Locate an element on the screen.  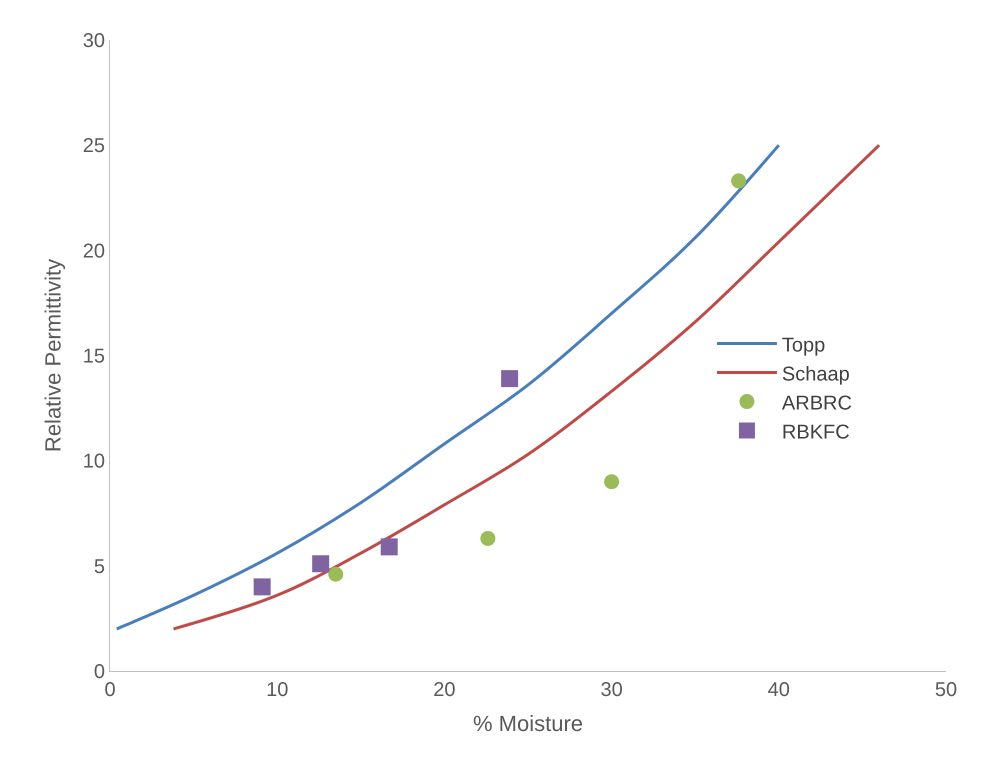
y-axis-title: Relative Permittivity is located at coordinates (53, 355).